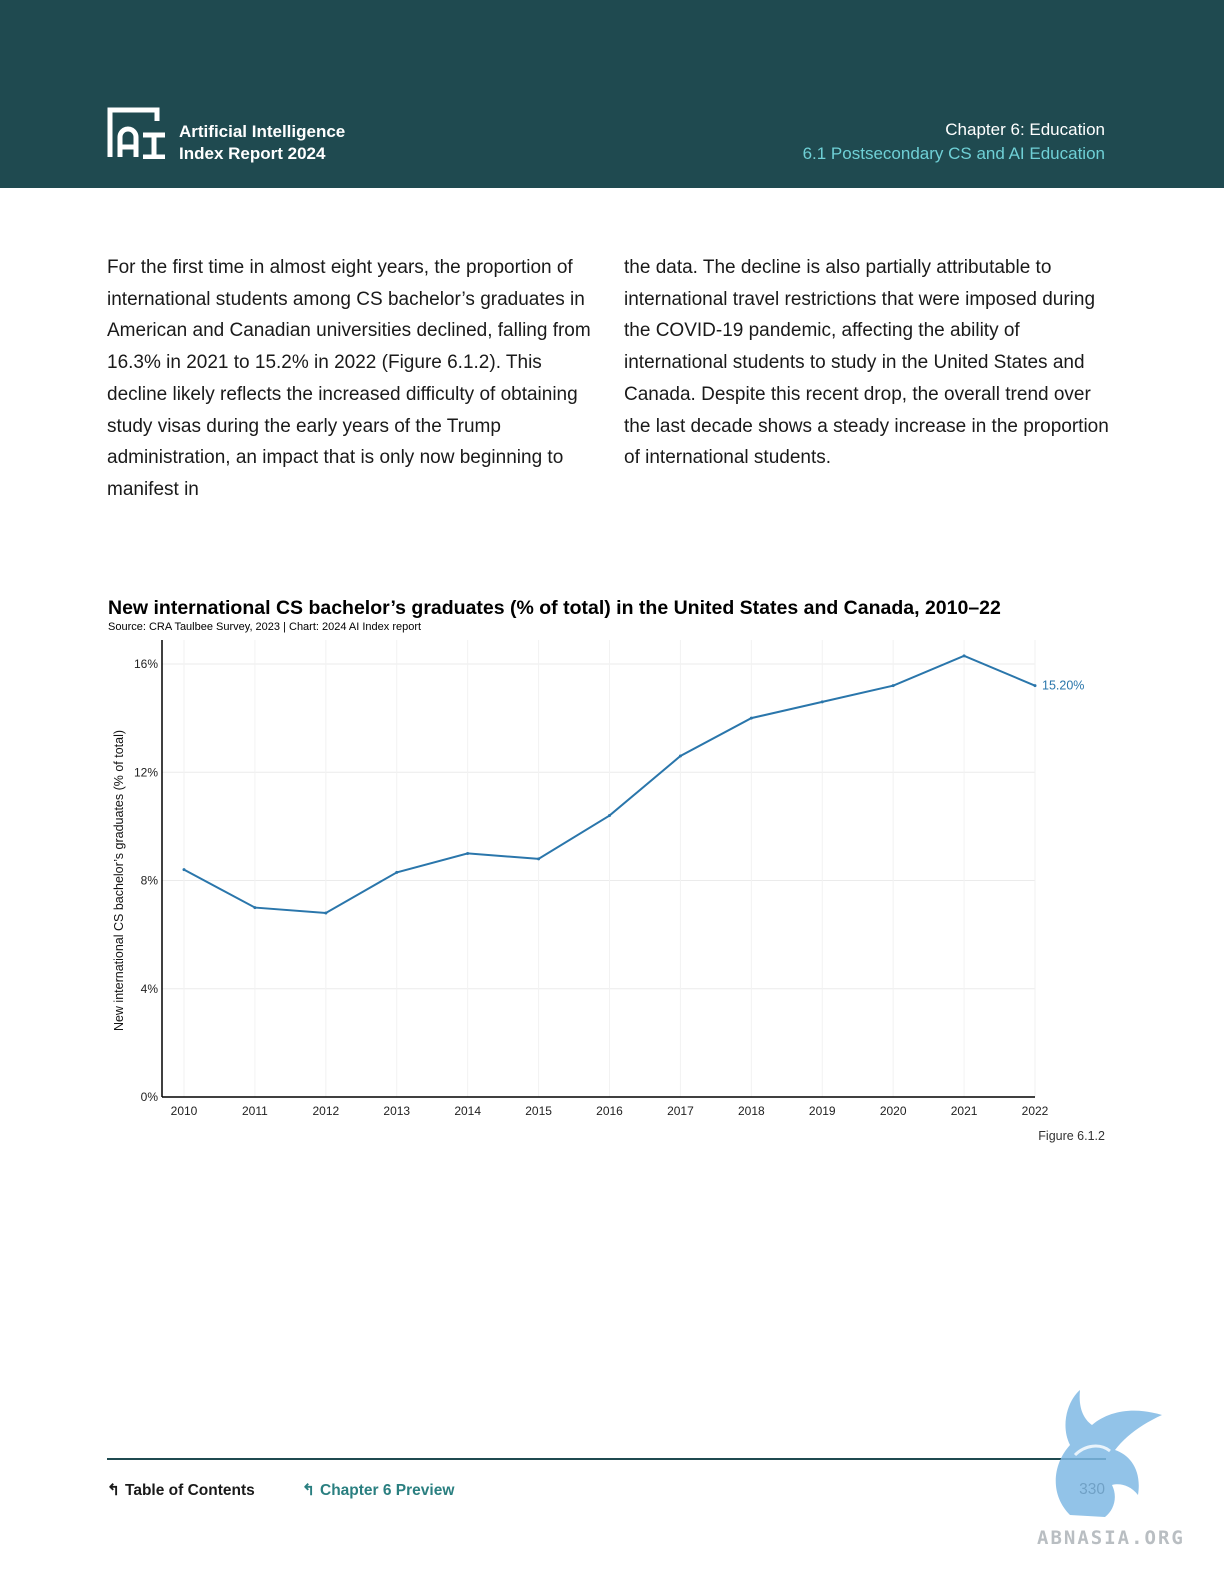 The height and width of the screenshot is (1584, 1224). I want to click on x-tick-label: 2021, so click(964, 1111).